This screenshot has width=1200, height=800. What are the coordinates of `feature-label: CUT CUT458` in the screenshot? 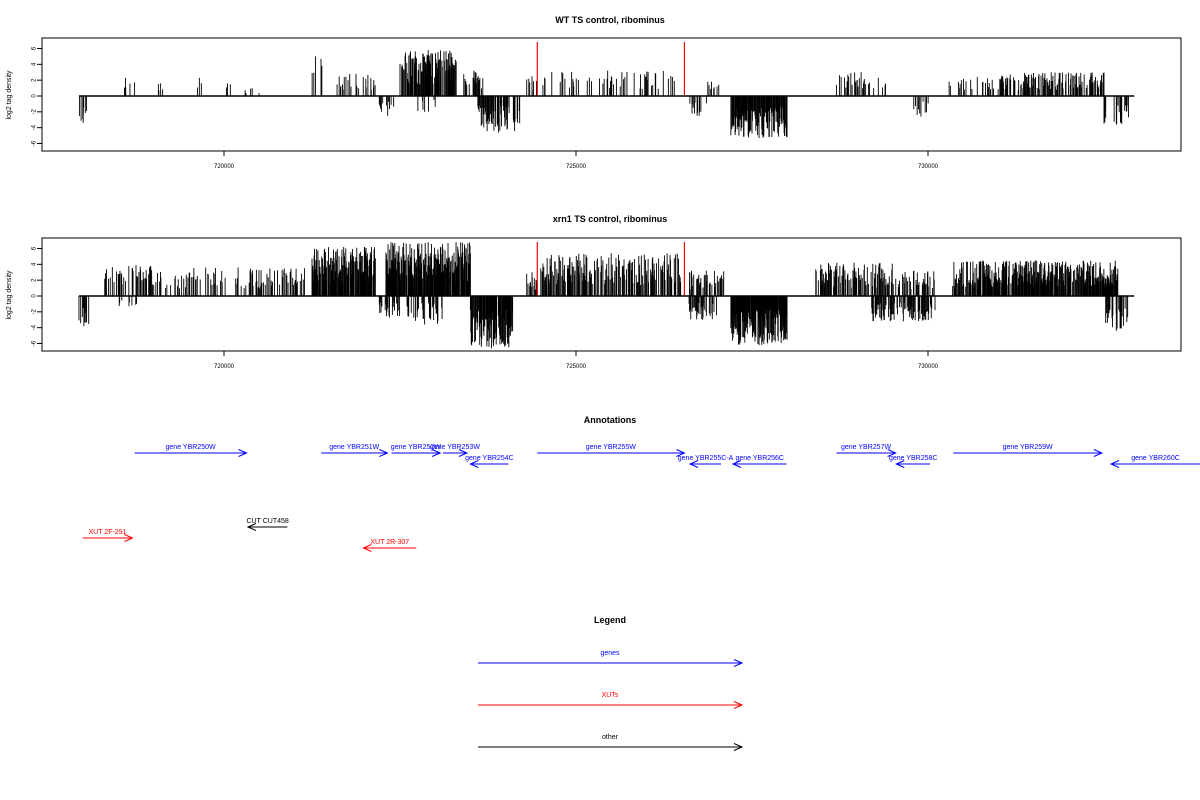 It's located at (268, 521).